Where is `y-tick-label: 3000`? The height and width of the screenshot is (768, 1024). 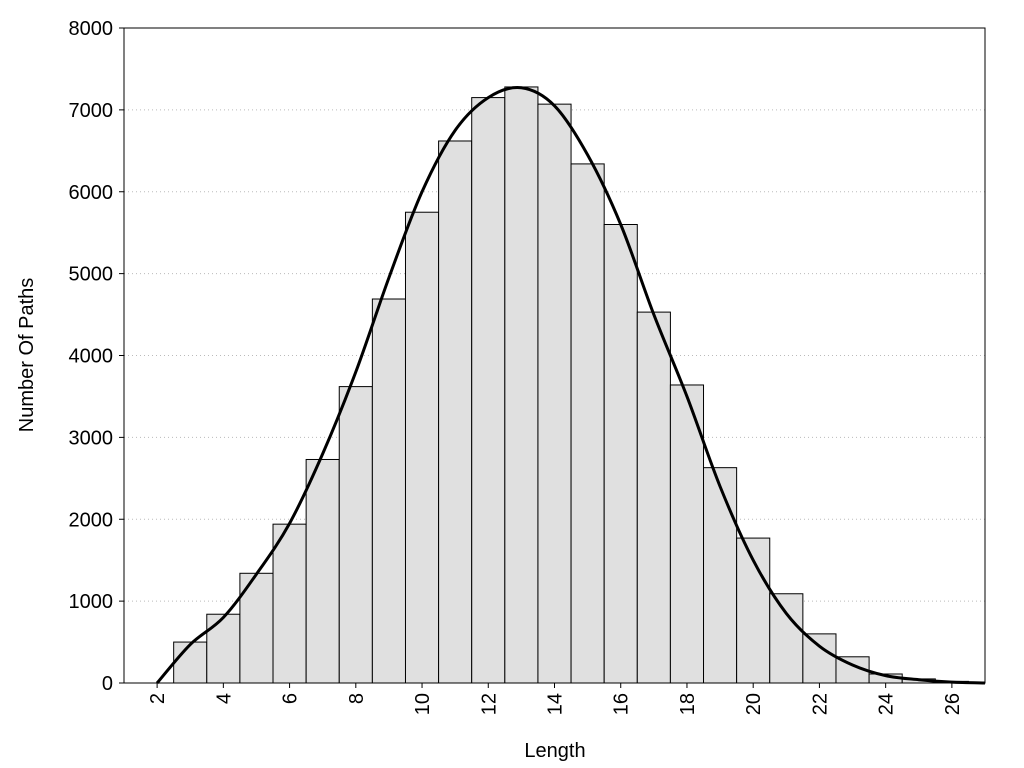 y-tick-label: 3000 is located at coordinates (91, 438).